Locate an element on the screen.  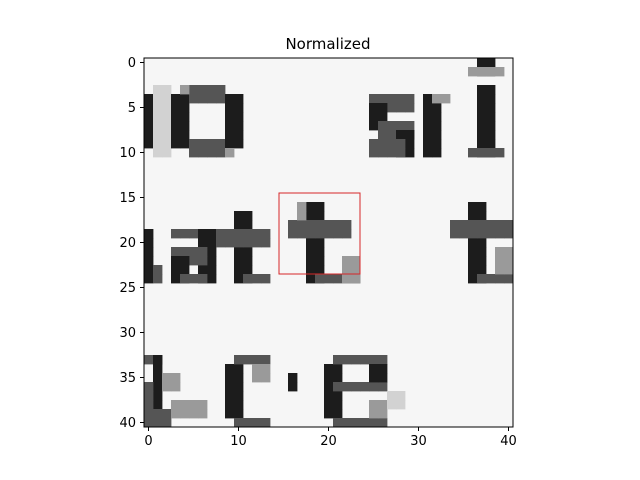
y-tick-label: 20 is located at coordinates (127, 243).